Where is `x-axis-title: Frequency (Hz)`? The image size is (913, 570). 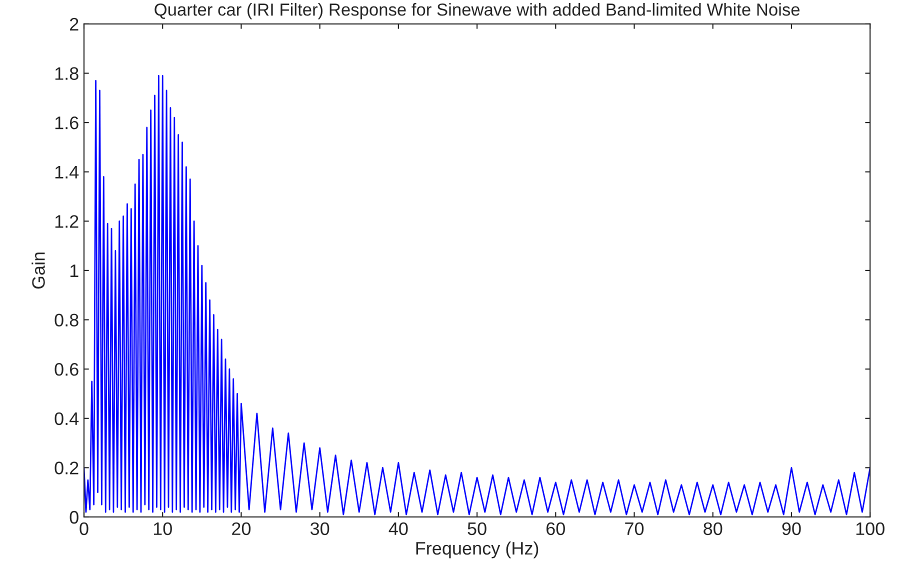
x-axis-title: Frequency (Hz) is located at coordinates (477, 549).